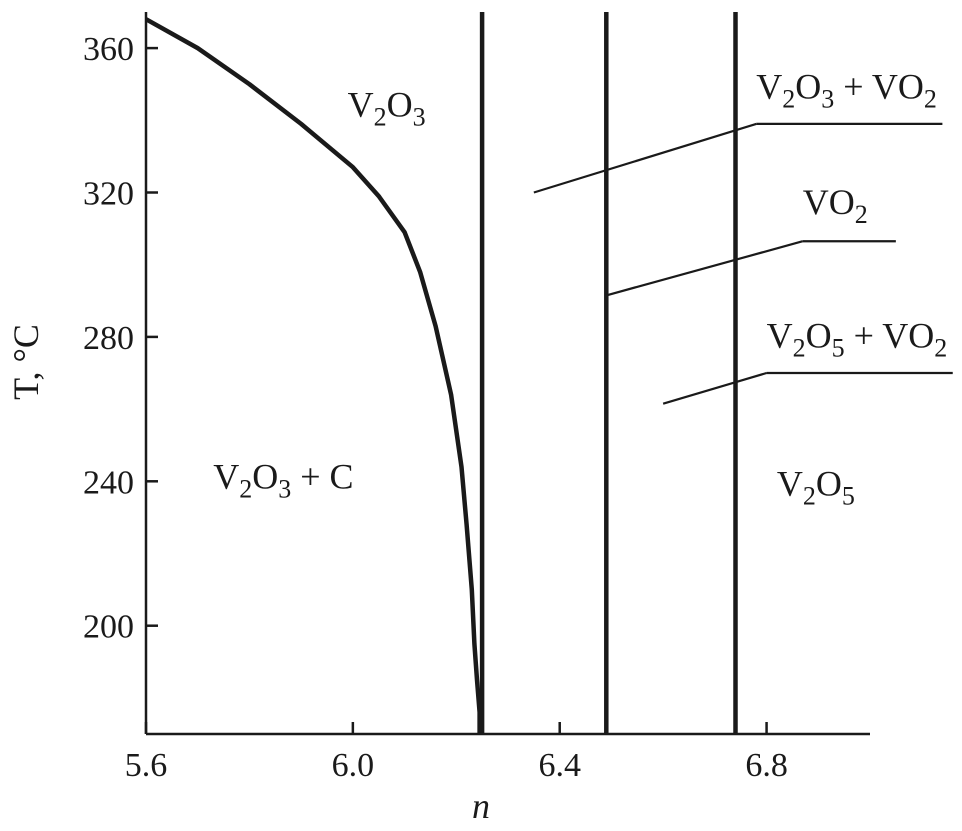 The height and width of the screenshot is (831, 962). I want to click on region-label-v2o3-vo2: V2O3 + VO2, so click(846, 90).